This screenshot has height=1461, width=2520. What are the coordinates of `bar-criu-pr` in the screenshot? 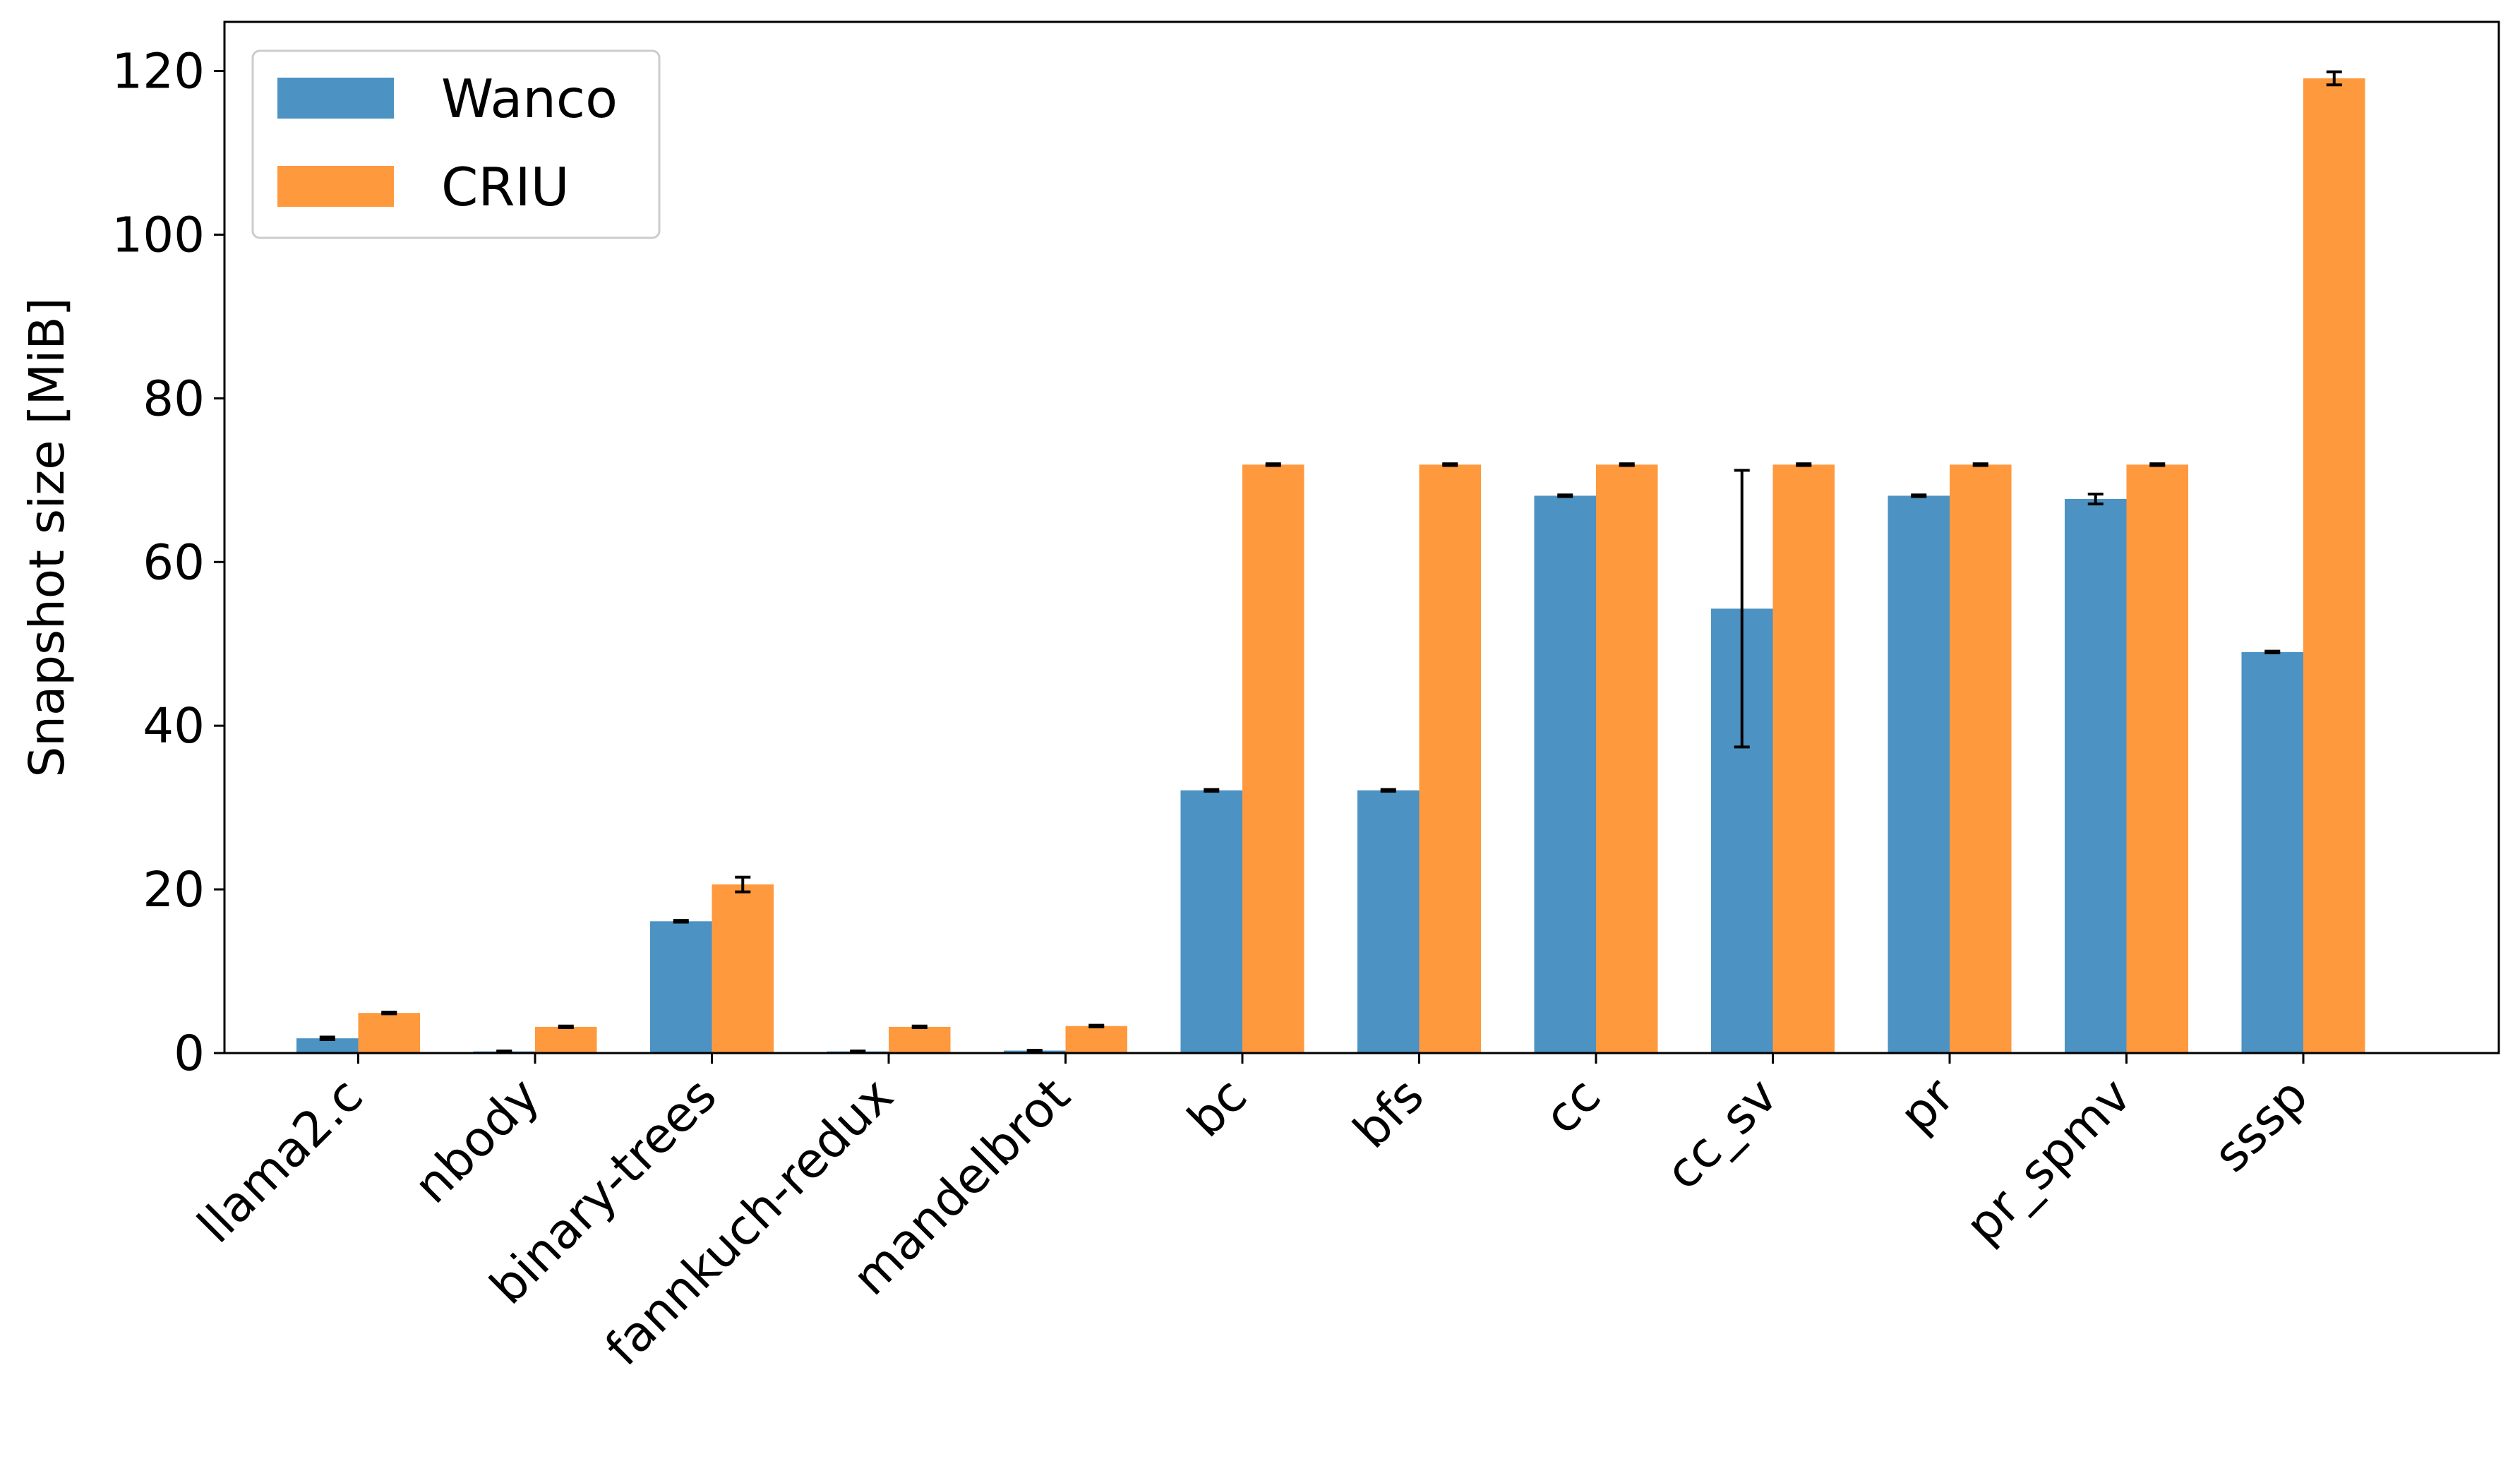 It's located at (1981, 758).